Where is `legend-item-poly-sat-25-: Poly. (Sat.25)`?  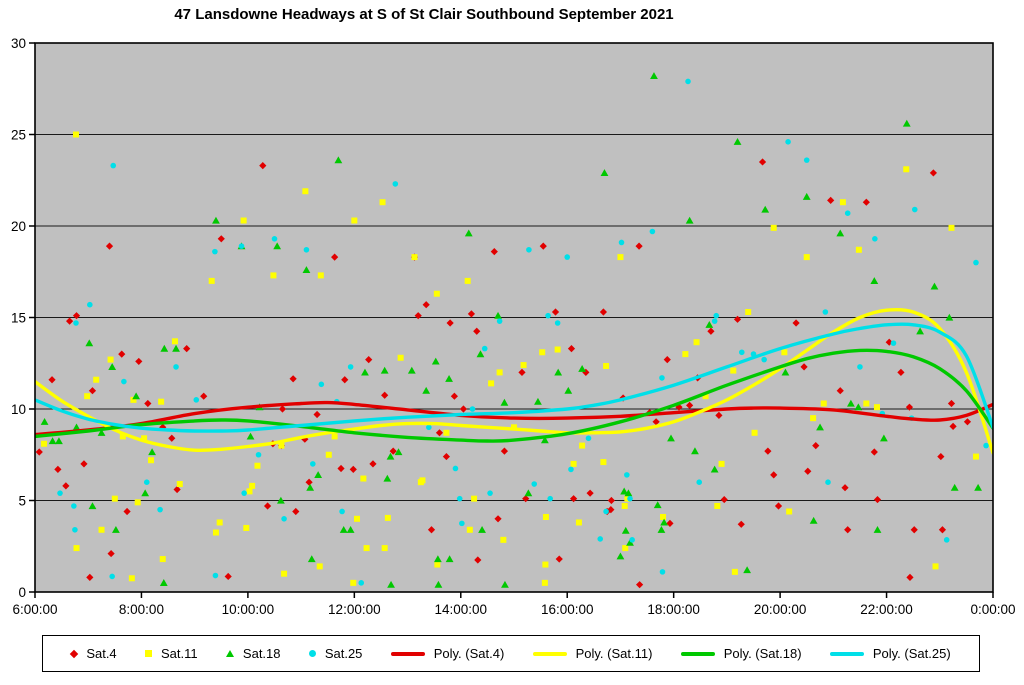 legend-item-poly-sat-25-: Poly. (Sat.25) is located at coordinates (890, 653).